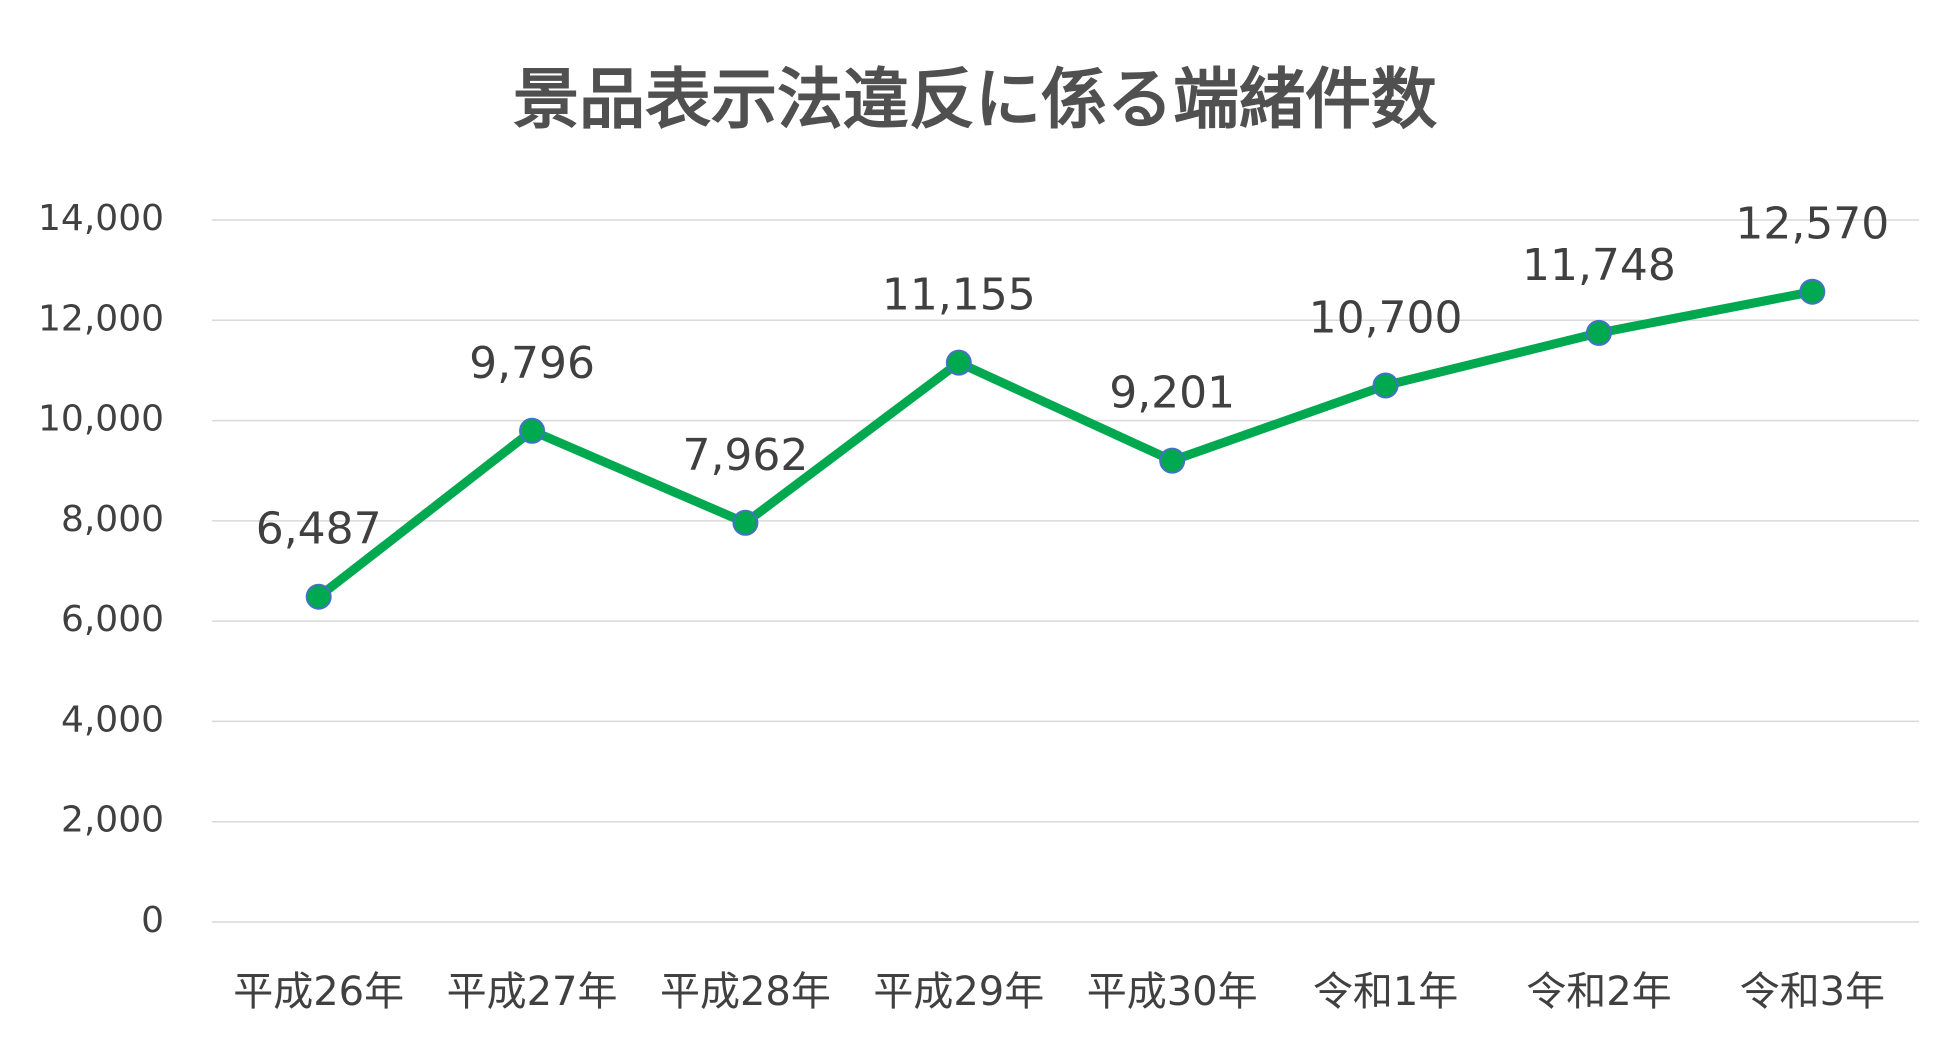 The image size is (1950, 1046). Describe the element at coordinates (112, 820) in the screenshot. I see `y-tick-label: 2,000` at that location.